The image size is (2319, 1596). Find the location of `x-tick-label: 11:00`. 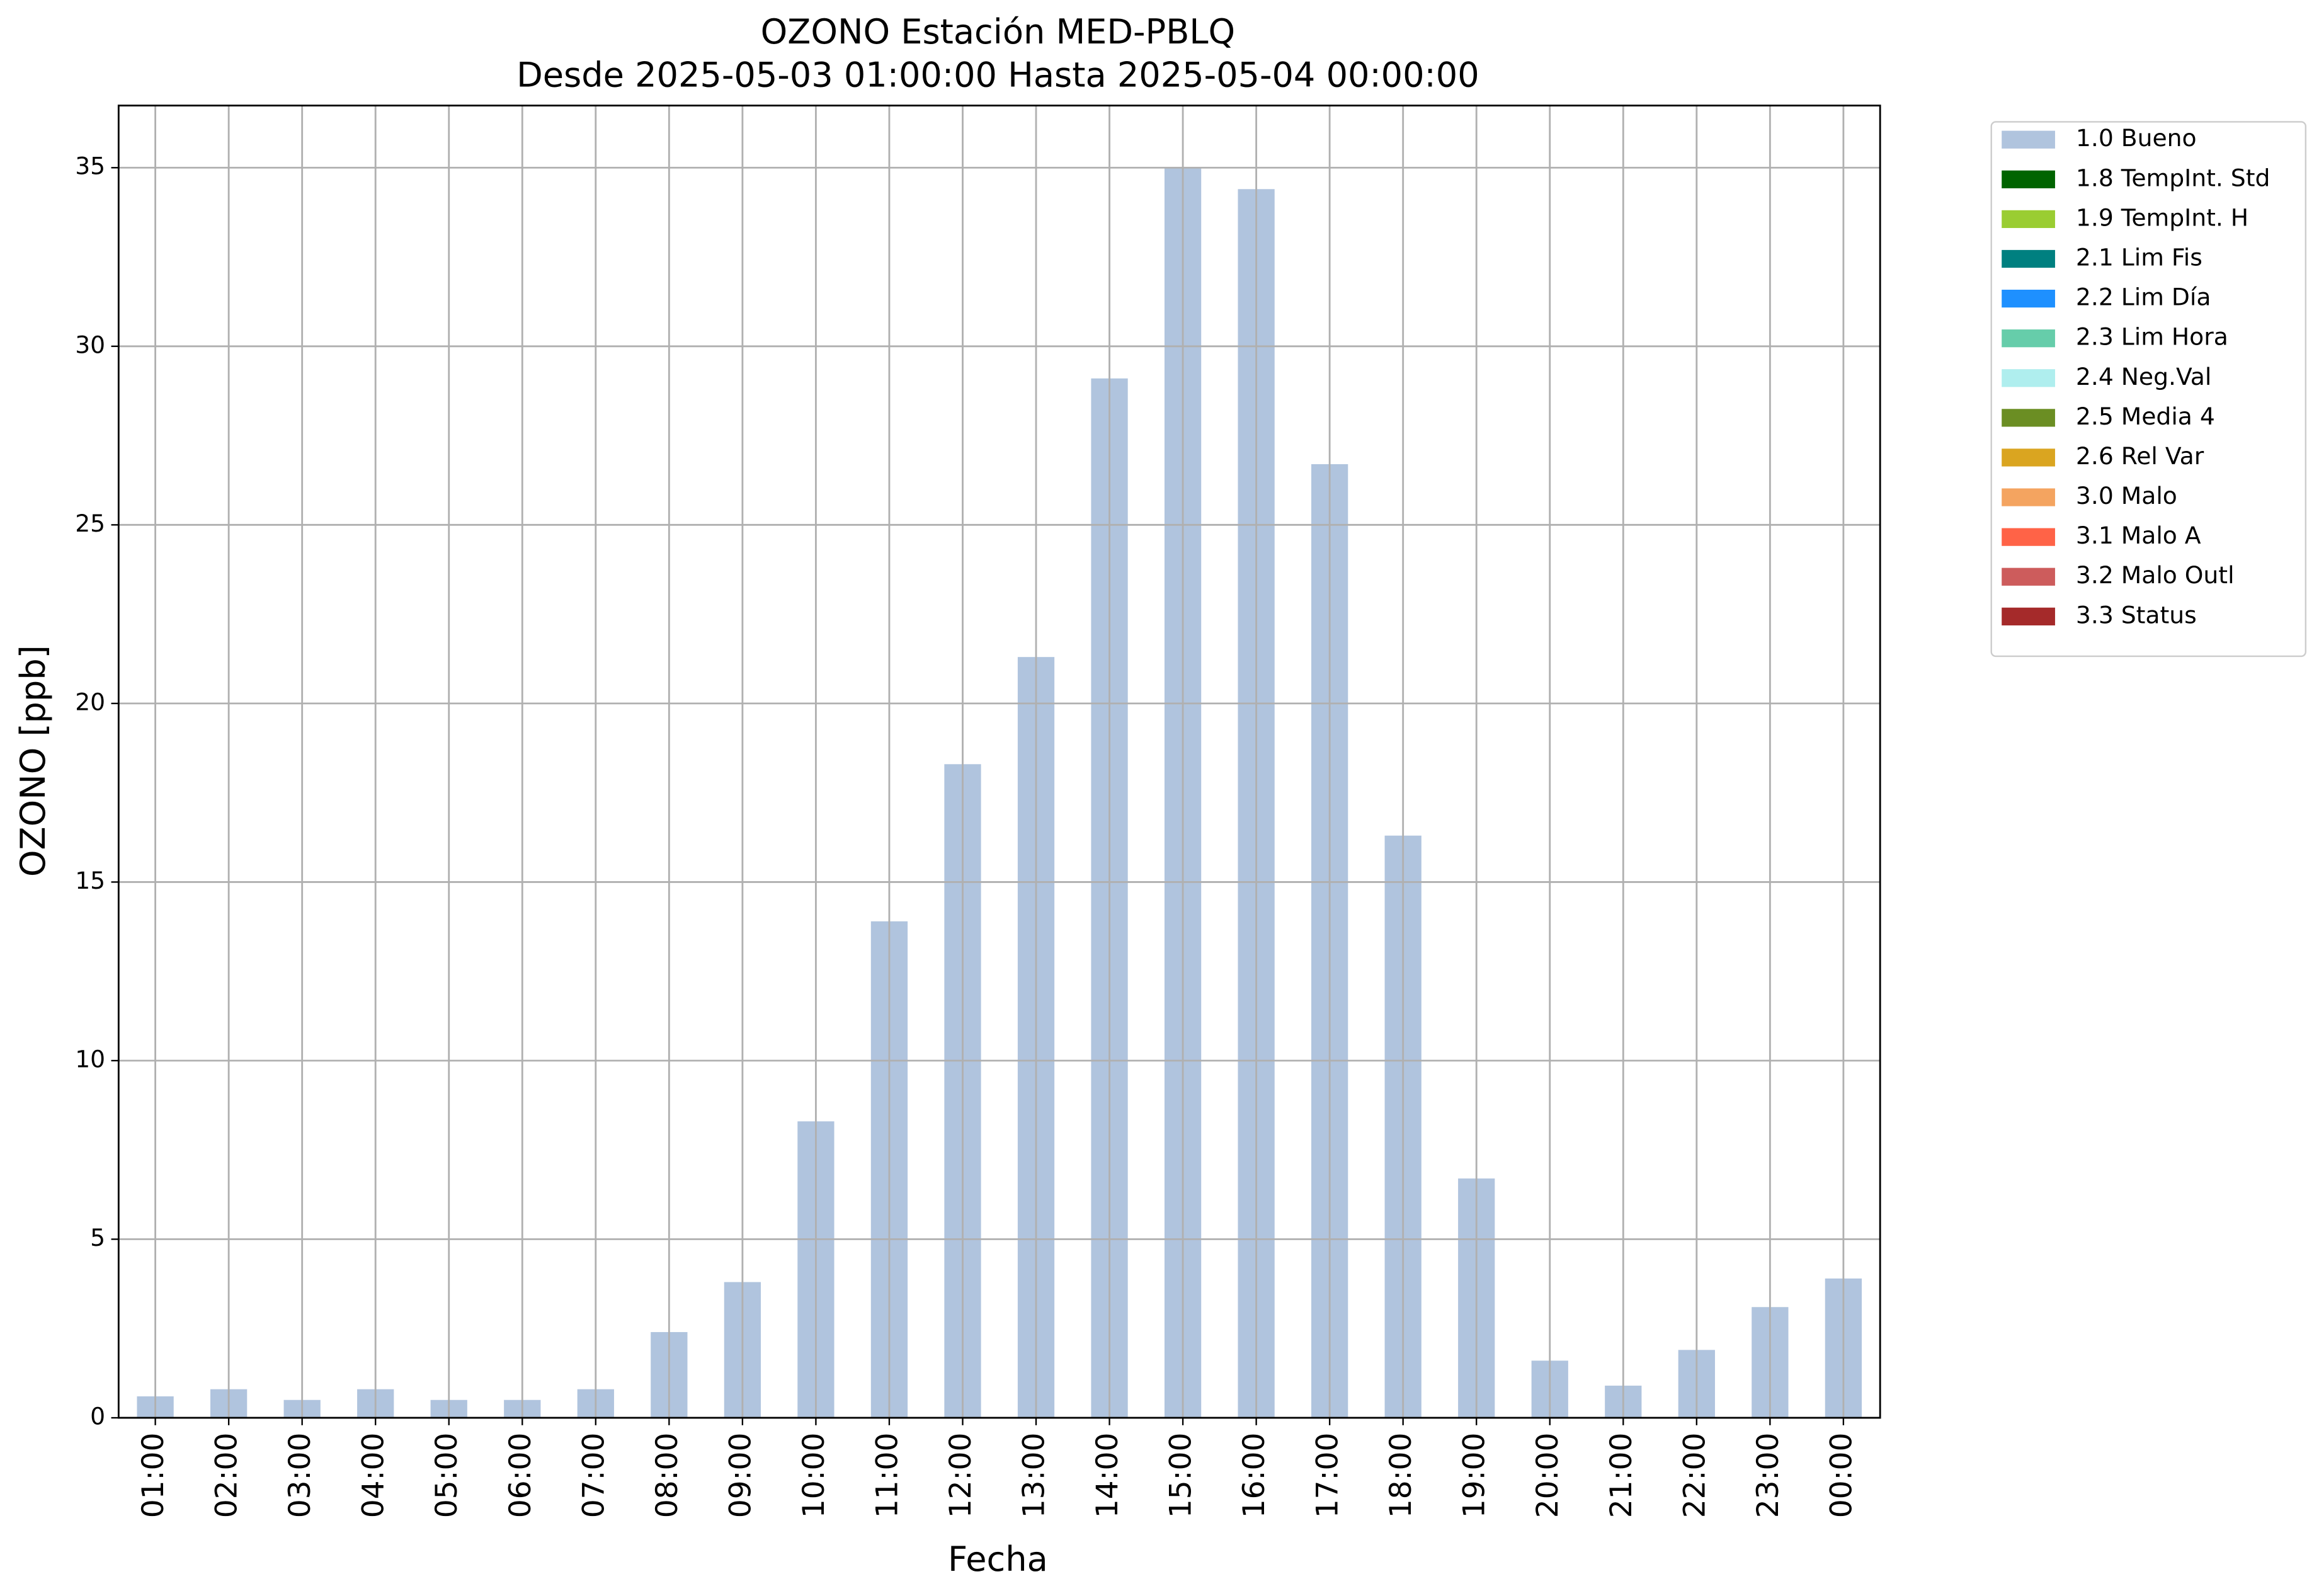

x-tick-label: 11:00 is located at coordinates (887, 1476).